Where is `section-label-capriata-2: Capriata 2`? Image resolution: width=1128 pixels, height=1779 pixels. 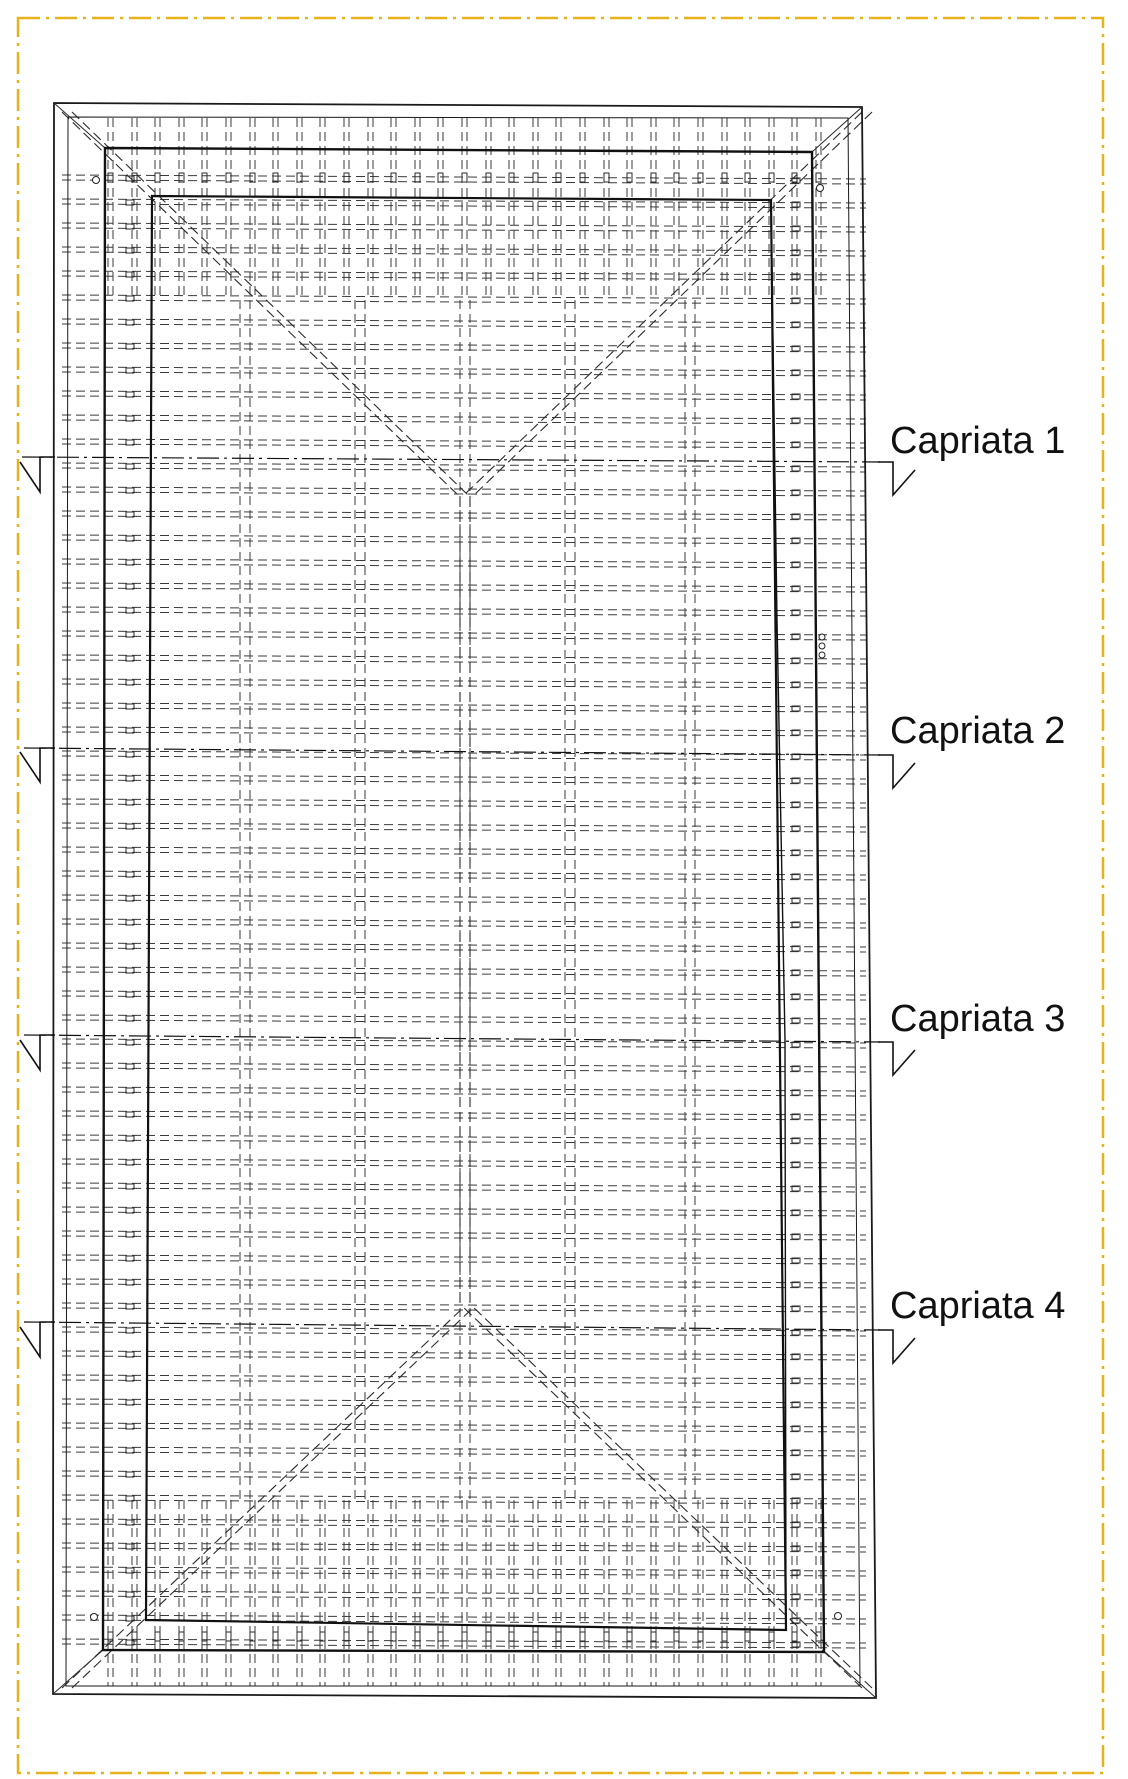
section-label-capriata-2: Capriata 2 is located at coordinates (977, 731).